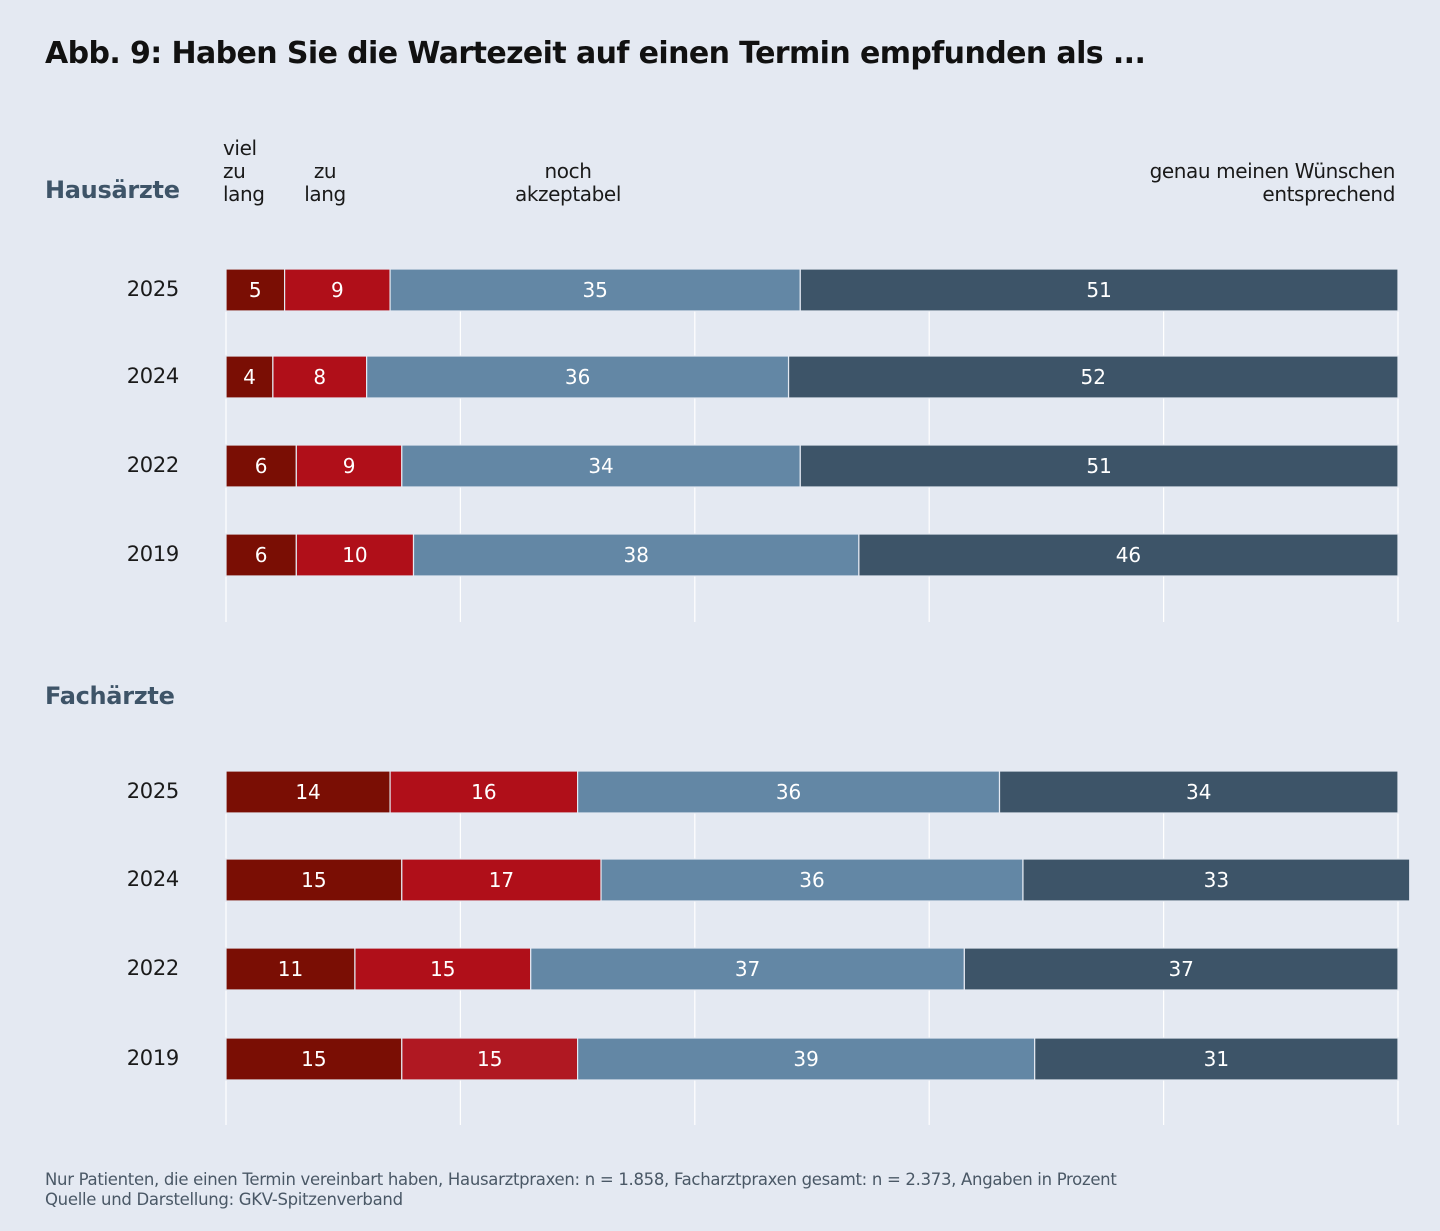  Describe the element at coordinates (1272, 171) in the screenshot. I see `legend-label-line: genau meinen Wünschen` at that location.